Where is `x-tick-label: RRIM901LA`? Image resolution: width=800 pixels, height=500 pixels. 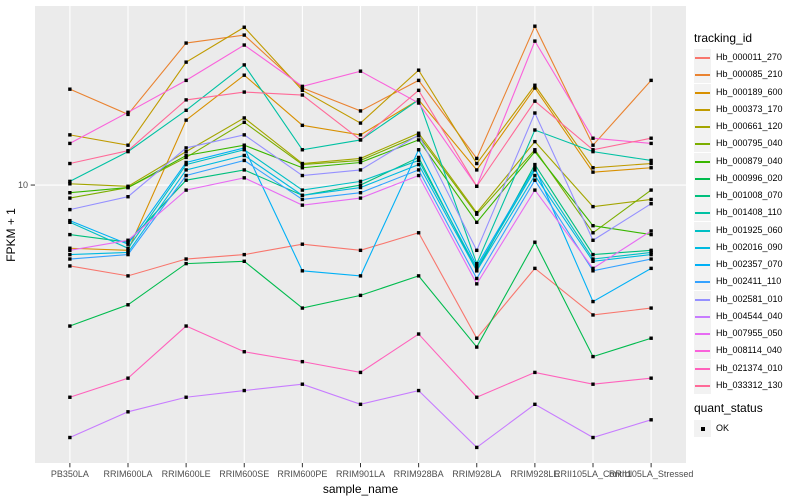 x-tick-label: RRIM901LA is located at coordinates (360, 474).